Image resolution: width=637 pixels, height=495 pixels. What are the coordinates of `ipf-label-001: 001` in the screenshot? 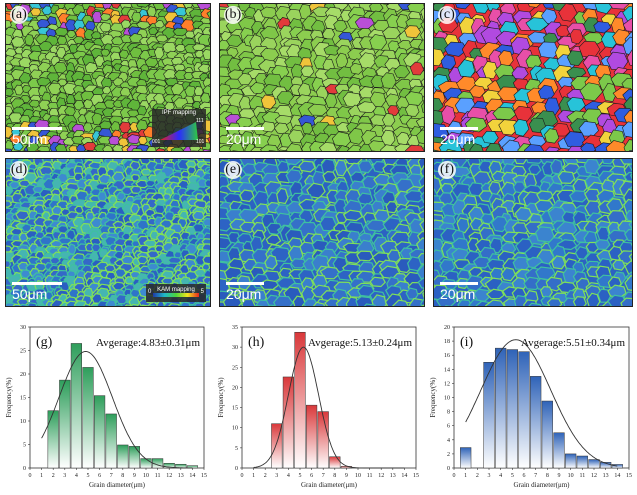 It's located at (156, 141).